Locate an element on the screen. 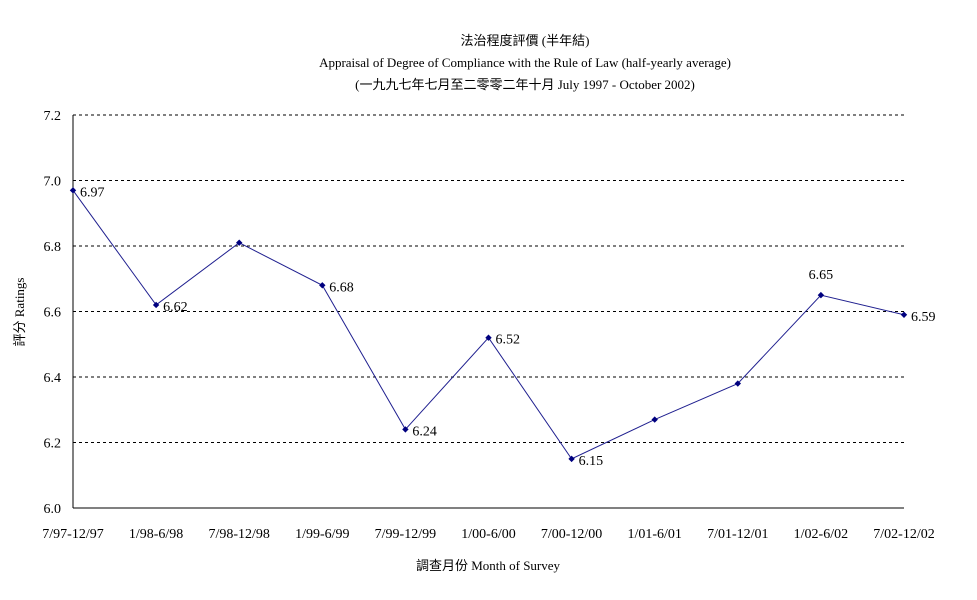 The image size is (977, 600). y-tick-label: 6.6 is located at coordinates (53, 313).